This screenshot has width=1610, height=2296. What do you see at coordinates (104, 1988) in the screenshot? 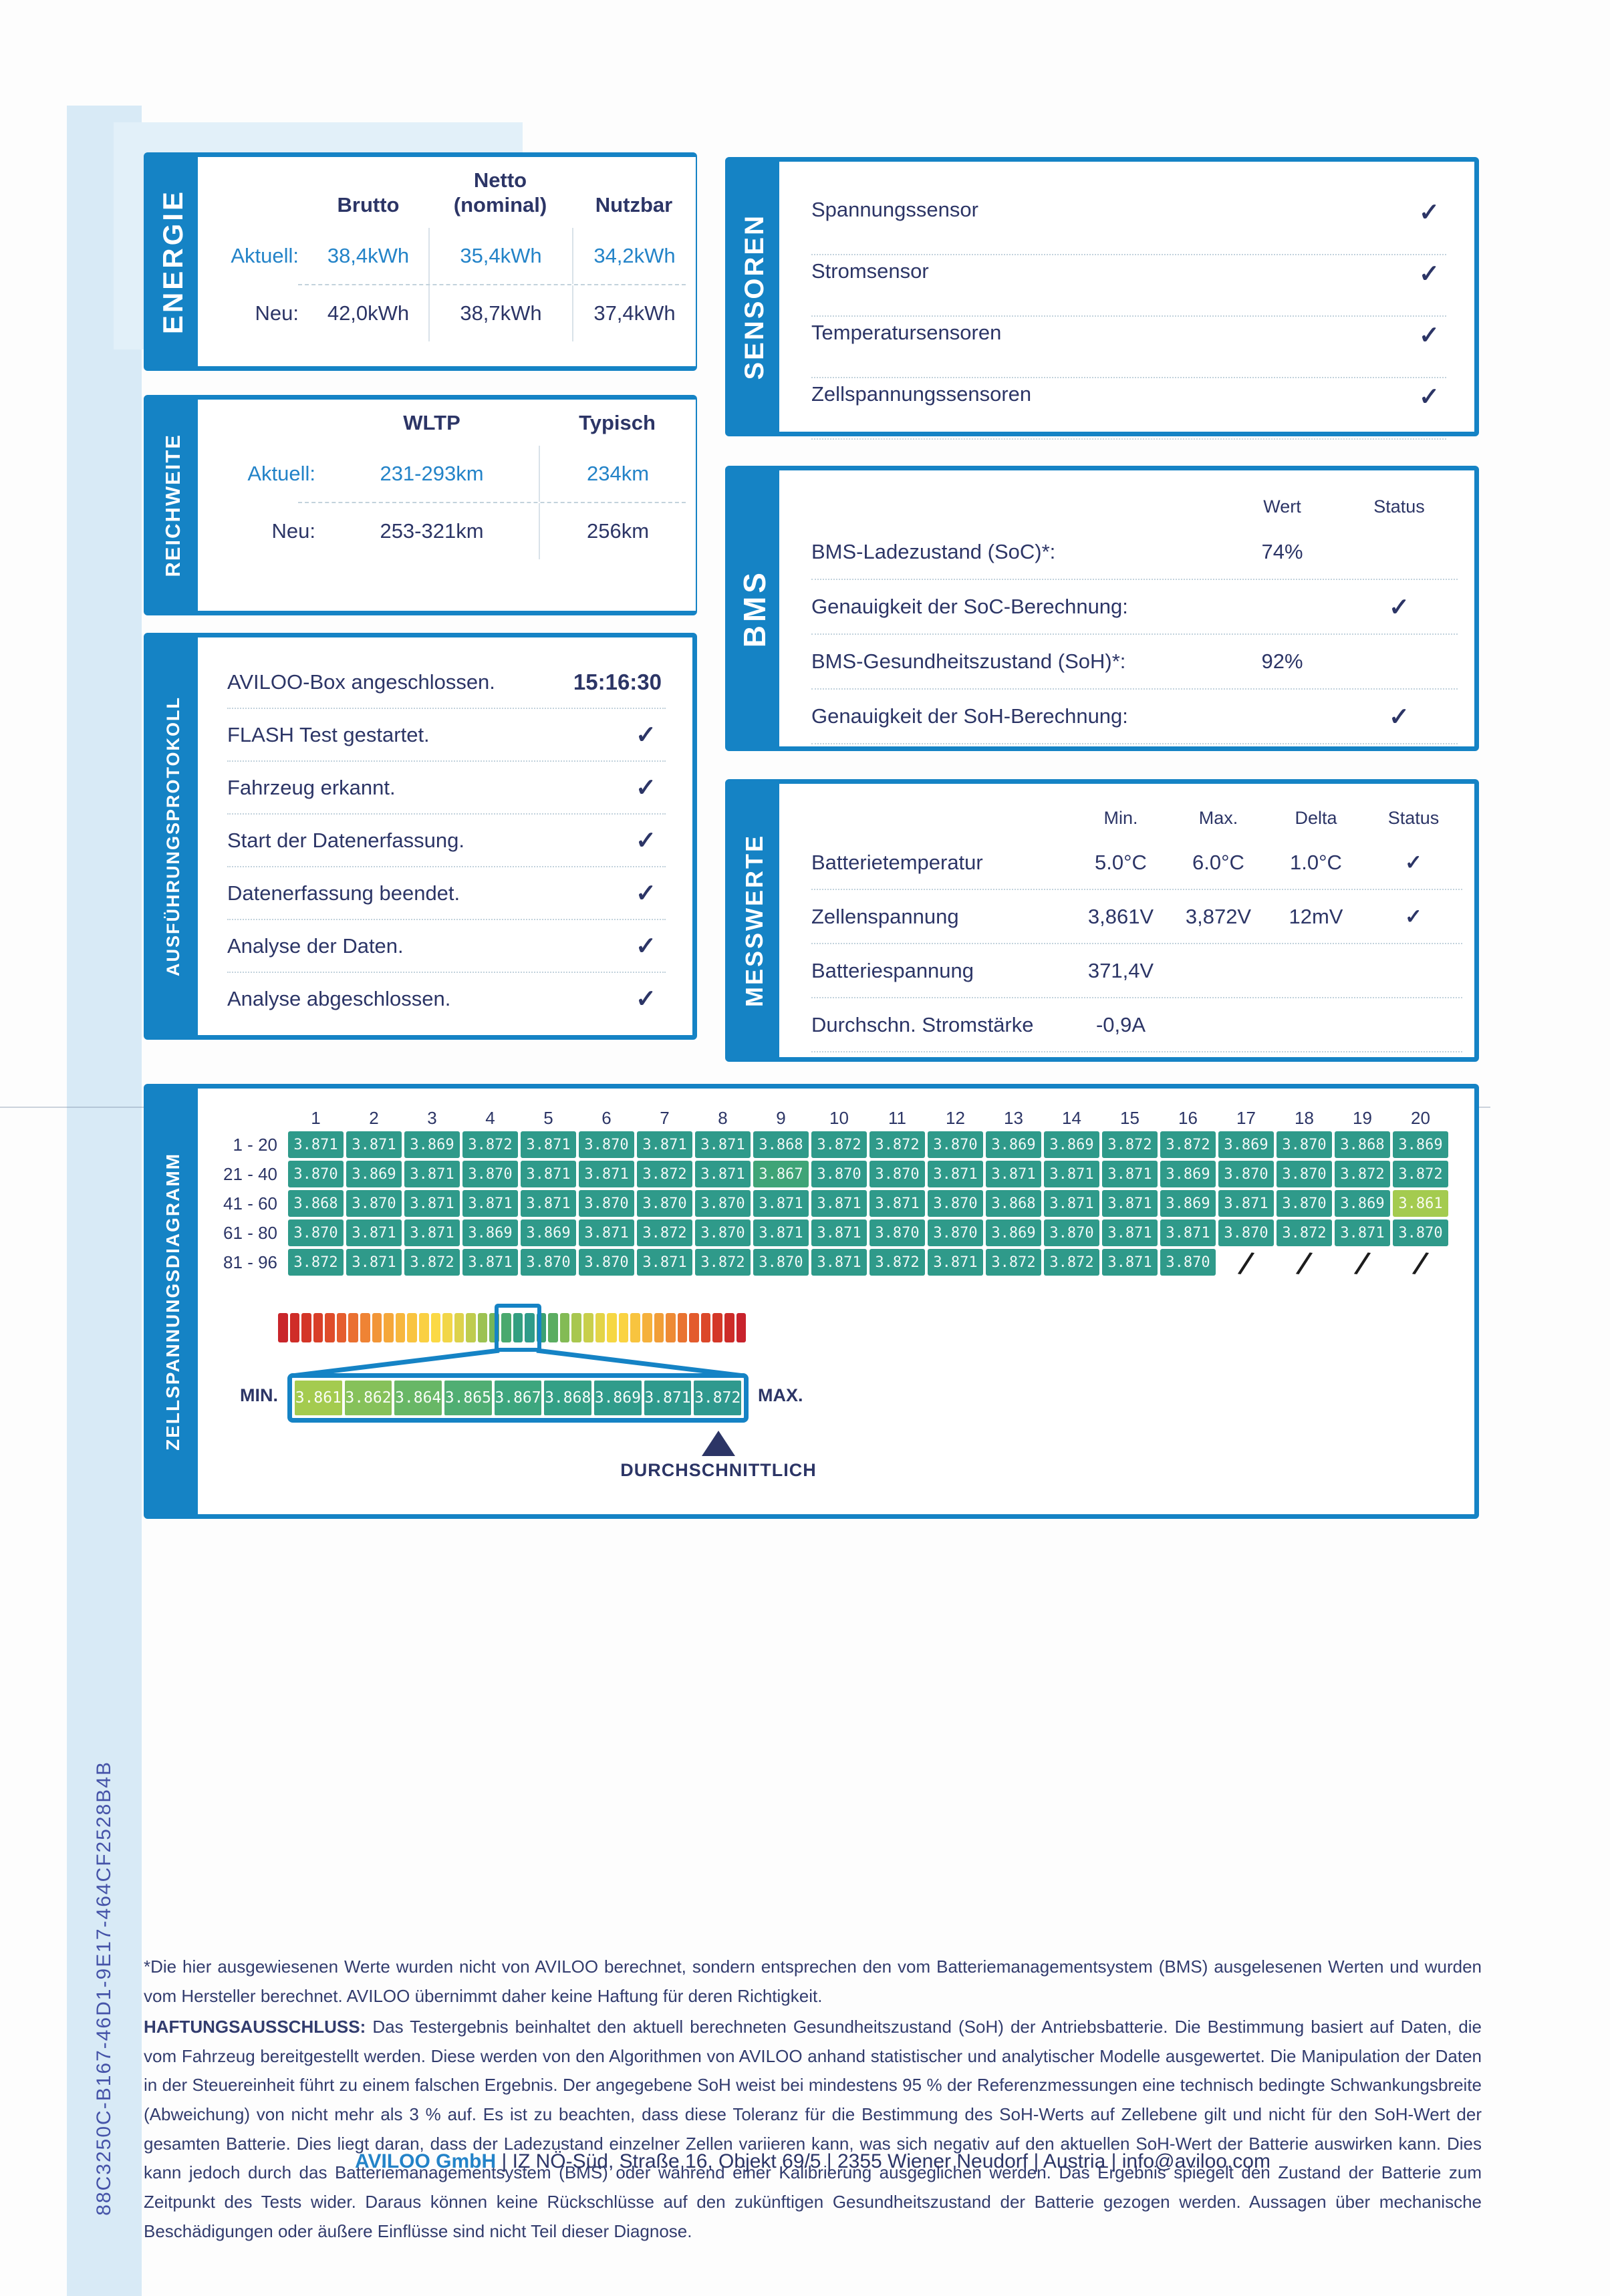
I see `document-id: 88C3250C-B167-46D1-9E17-464CF2528B4B` at bounding box center [104, 1988].